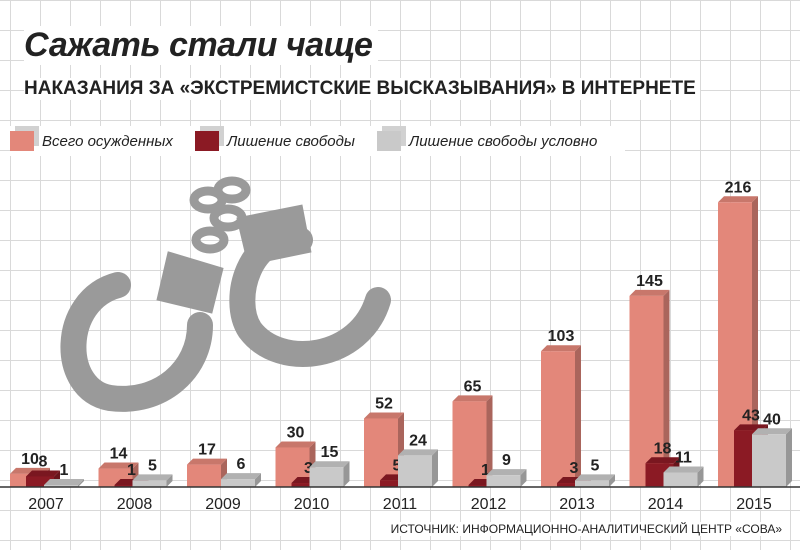  Describe the element at coordinates (22, 141) in the screenshot. I see `legend-swatch-total` at that location.